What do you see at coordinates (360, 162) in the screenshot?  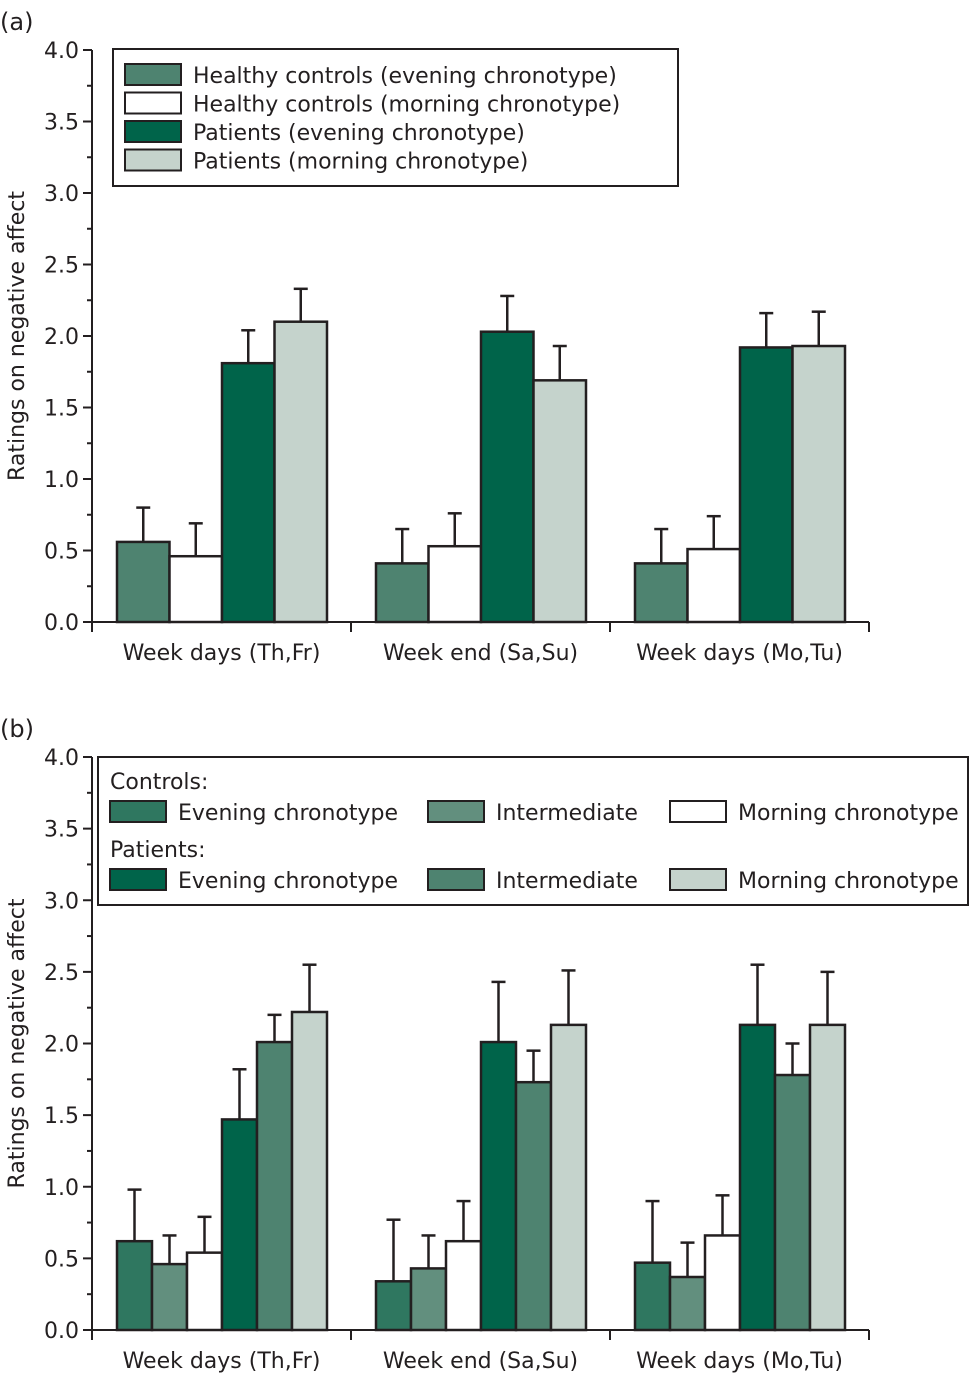 I see `legend-label: Patients (morning chronotype)` at bounding box center [360, 162].